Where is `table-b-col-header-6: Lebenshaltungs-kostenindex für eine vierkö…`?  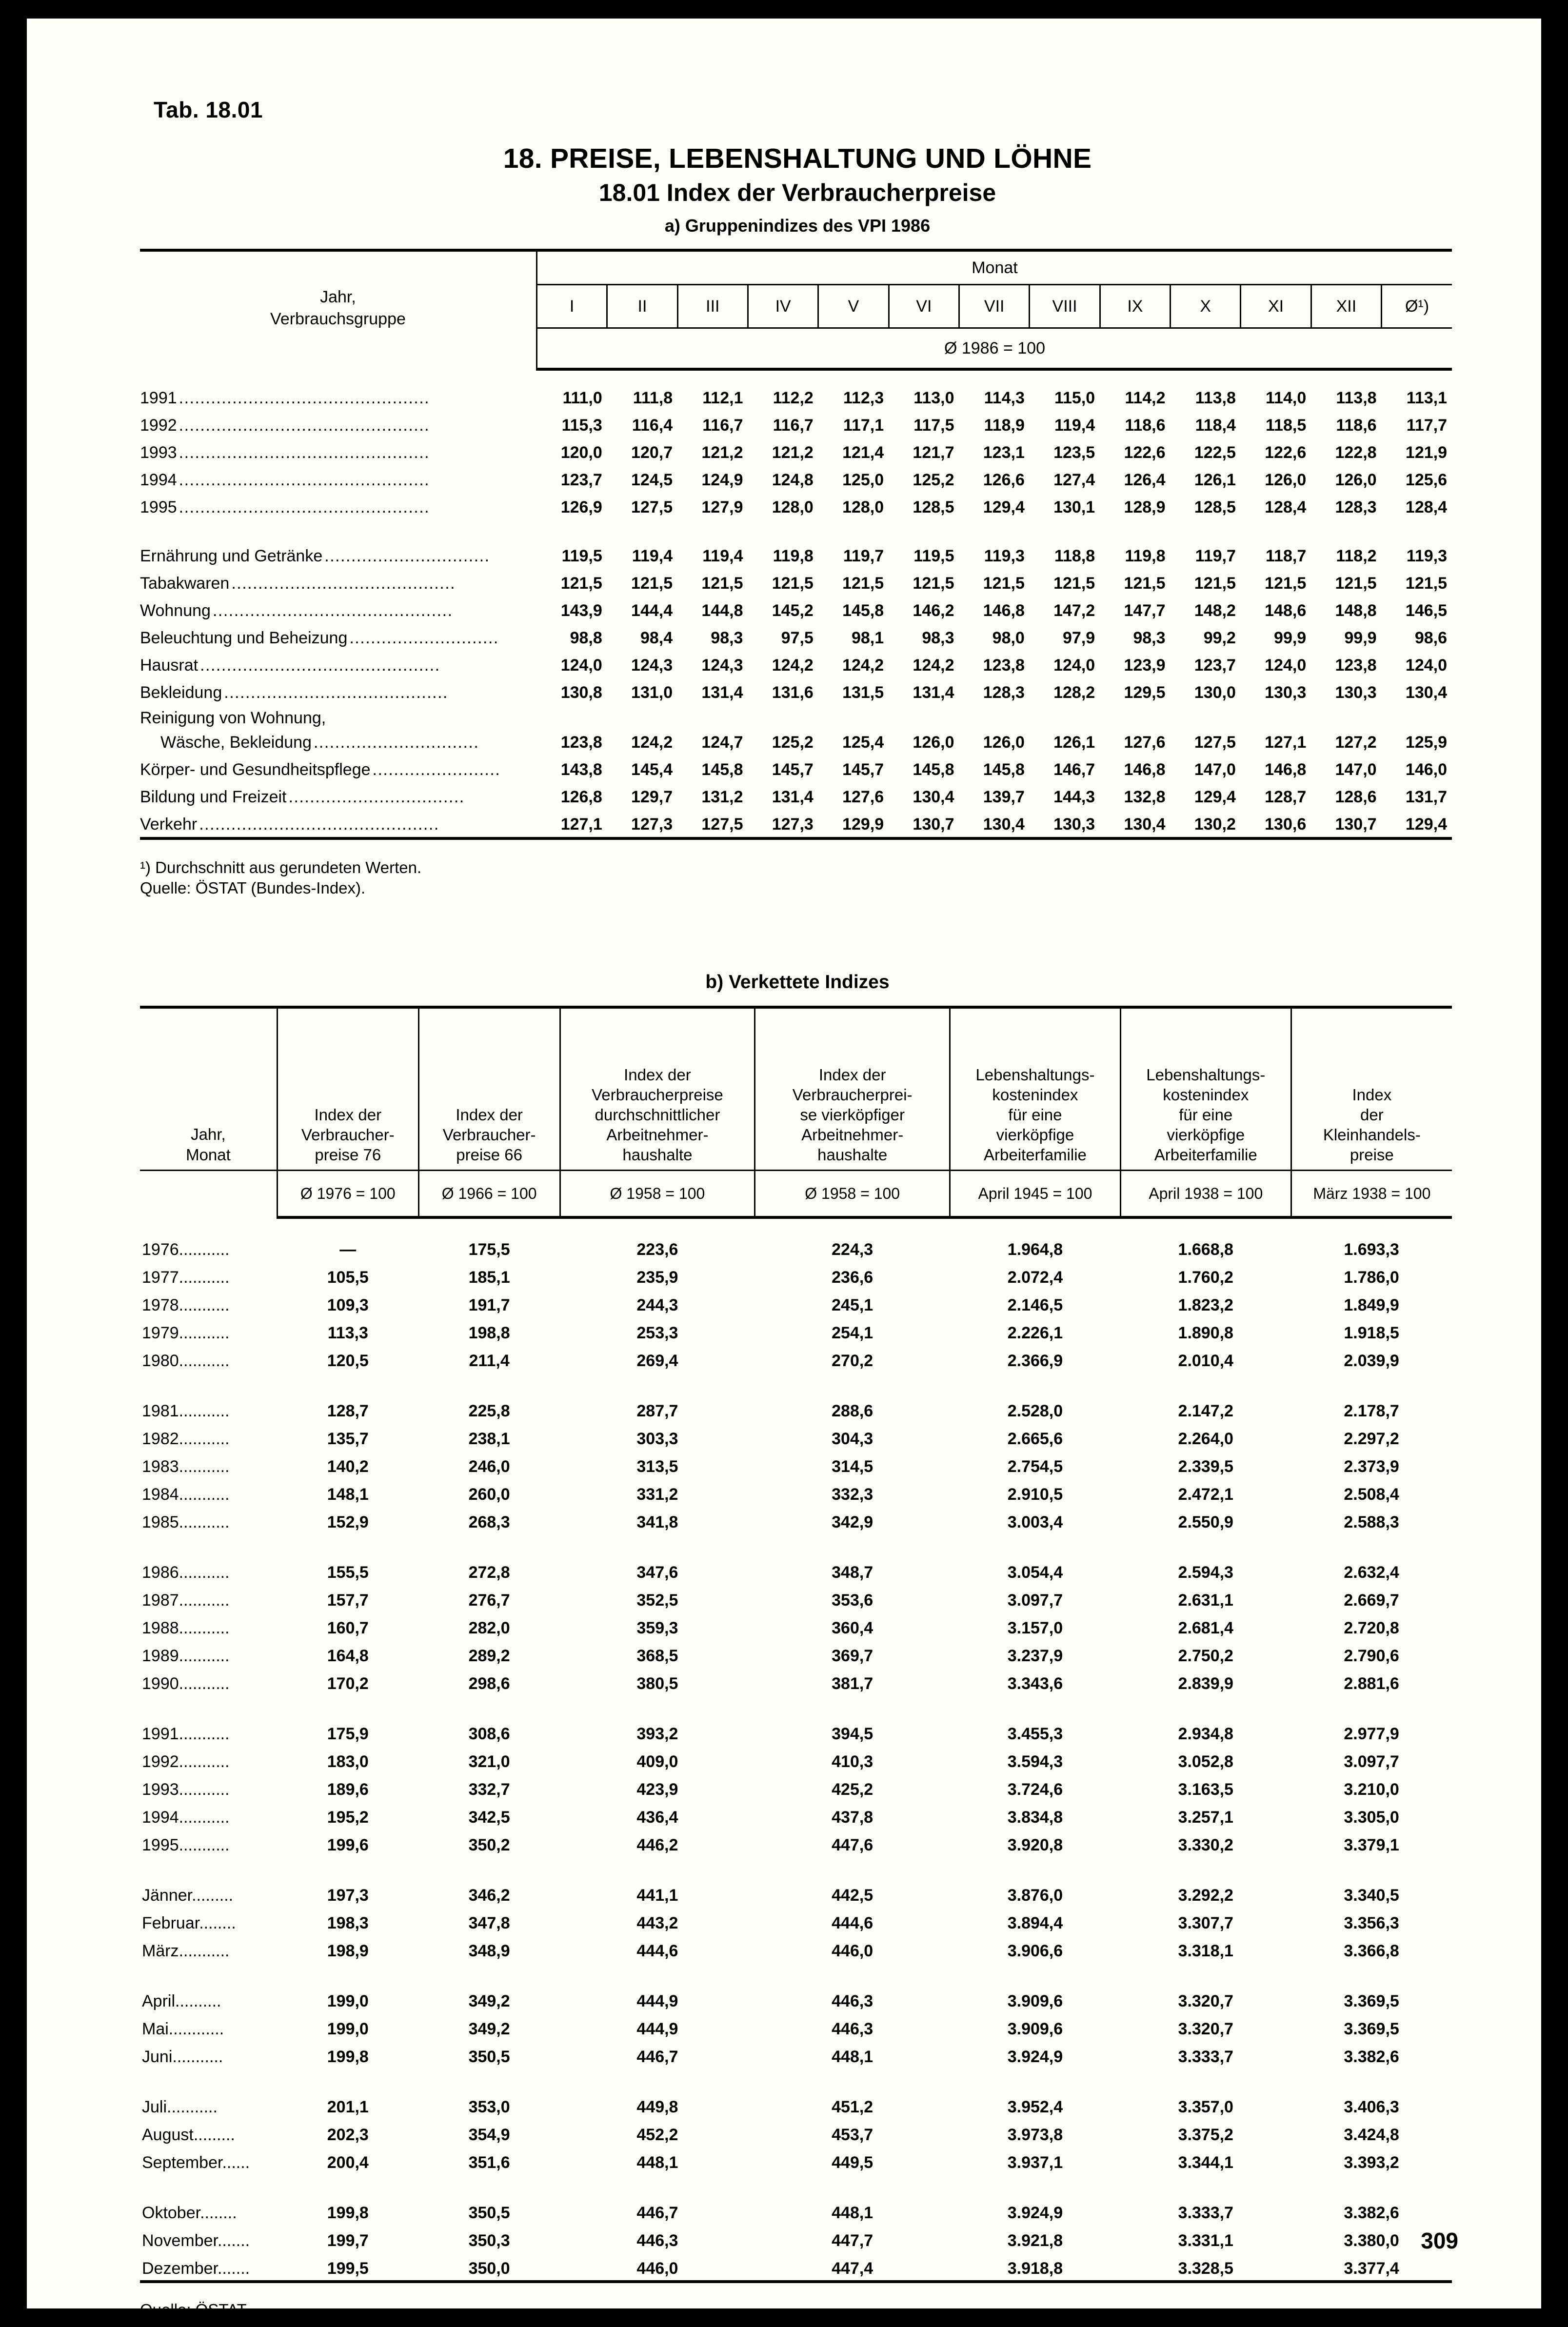 table-b-col-header-6: Lebenshaltungs-kostenindex für eine vierkö… is located at coordinates (1205, 1088).